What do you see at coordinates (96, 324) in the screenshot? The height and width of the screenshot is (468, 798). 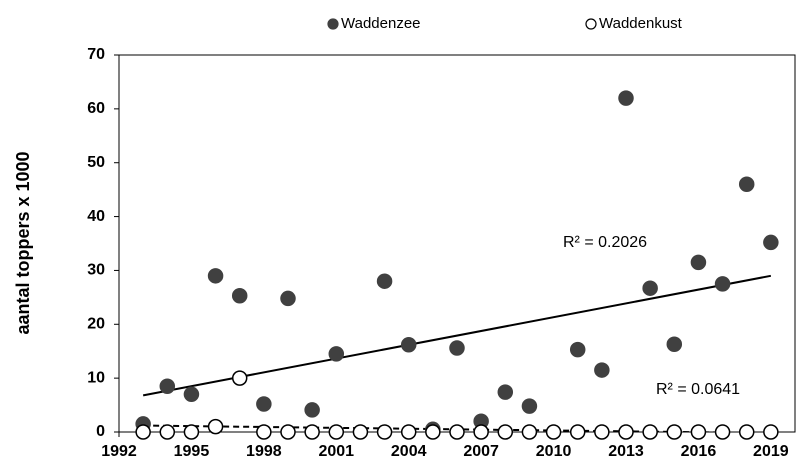 I see `y-tick-label: 20` at bounding box center [96, 324].